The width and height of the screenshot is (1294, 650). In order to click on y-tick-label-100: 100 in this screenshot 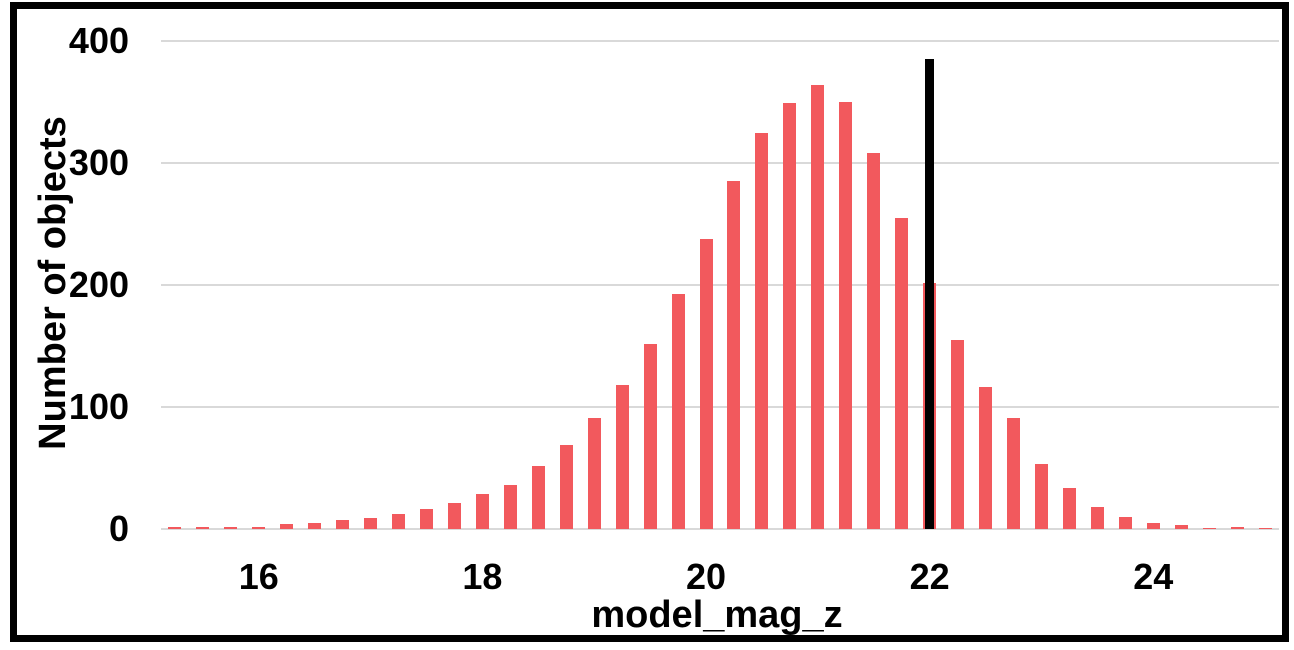, I will do `click(98, 406)`.